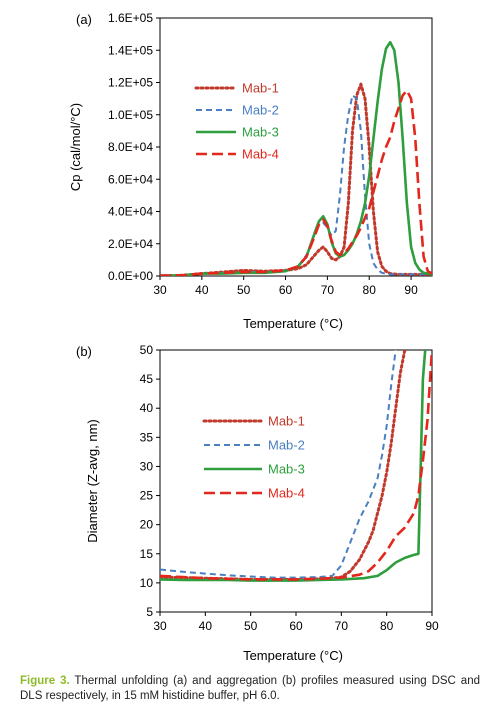 The width and height of the screenshot is (489, 719). I want to click on y-tick-label: 50, so click(147, 350).